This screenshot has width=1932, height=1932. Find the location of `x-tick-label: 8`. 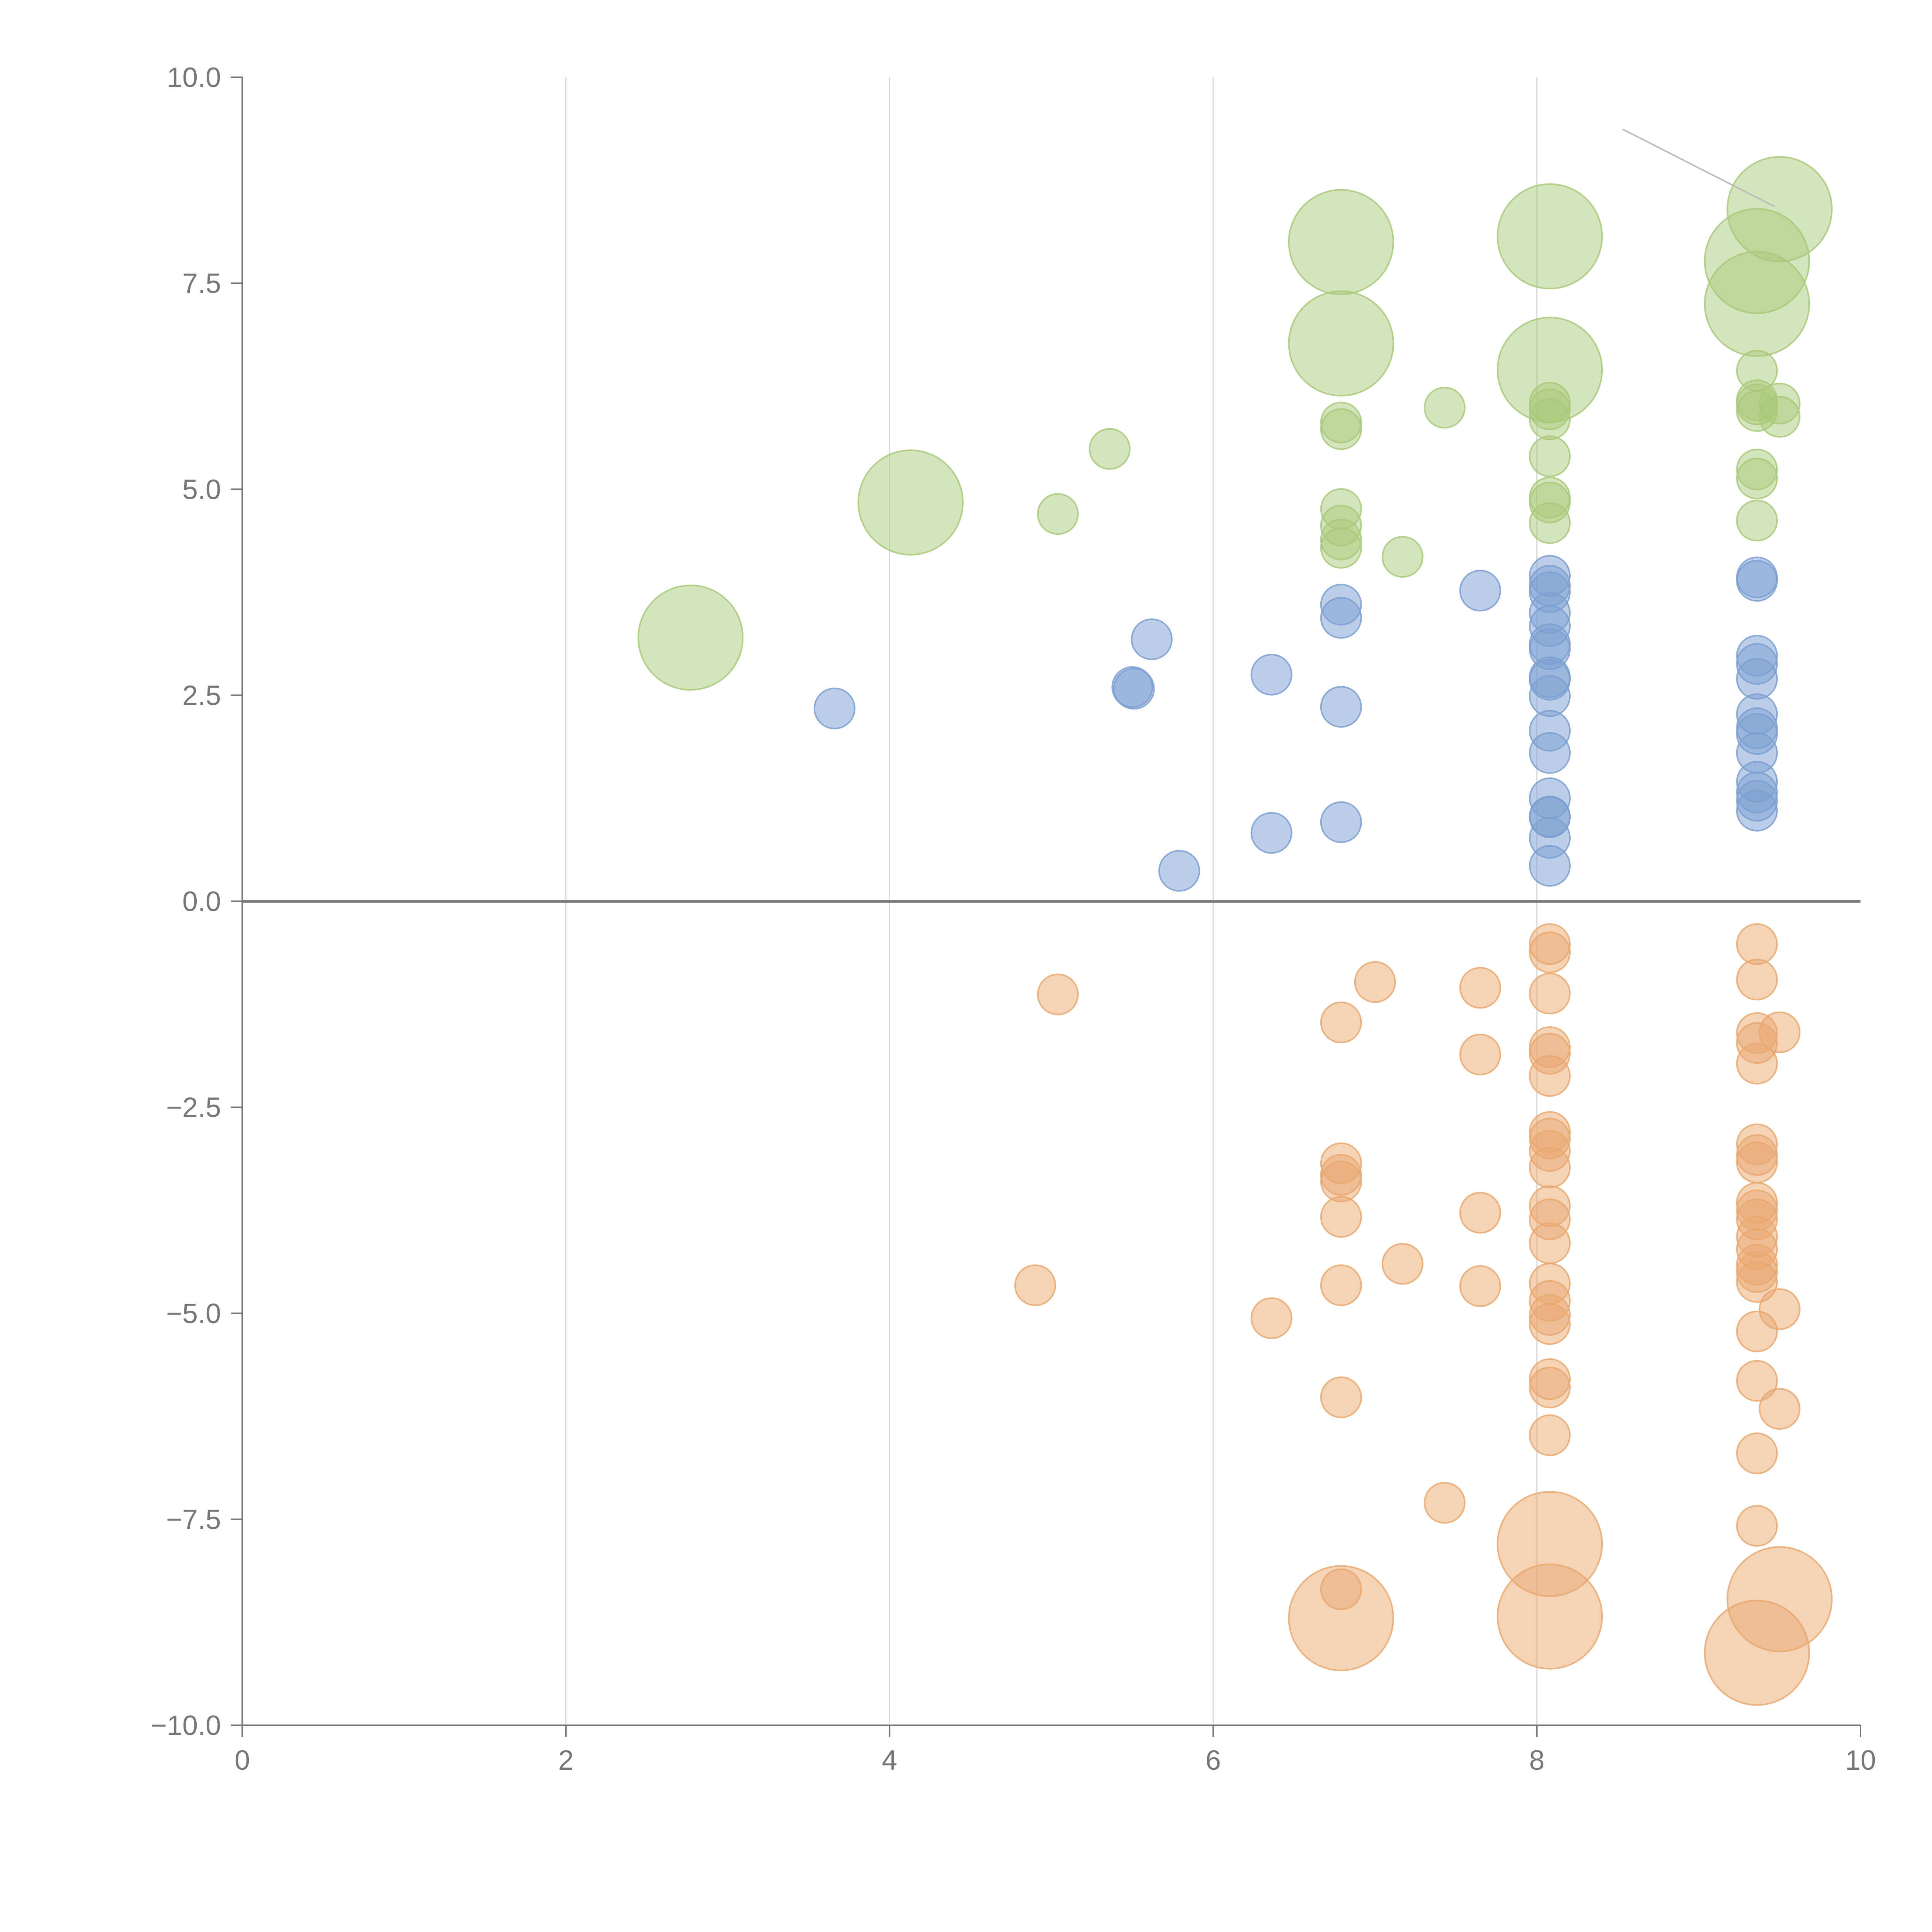

x-tick-label: 8 is located at coordinates (1537, 1760).